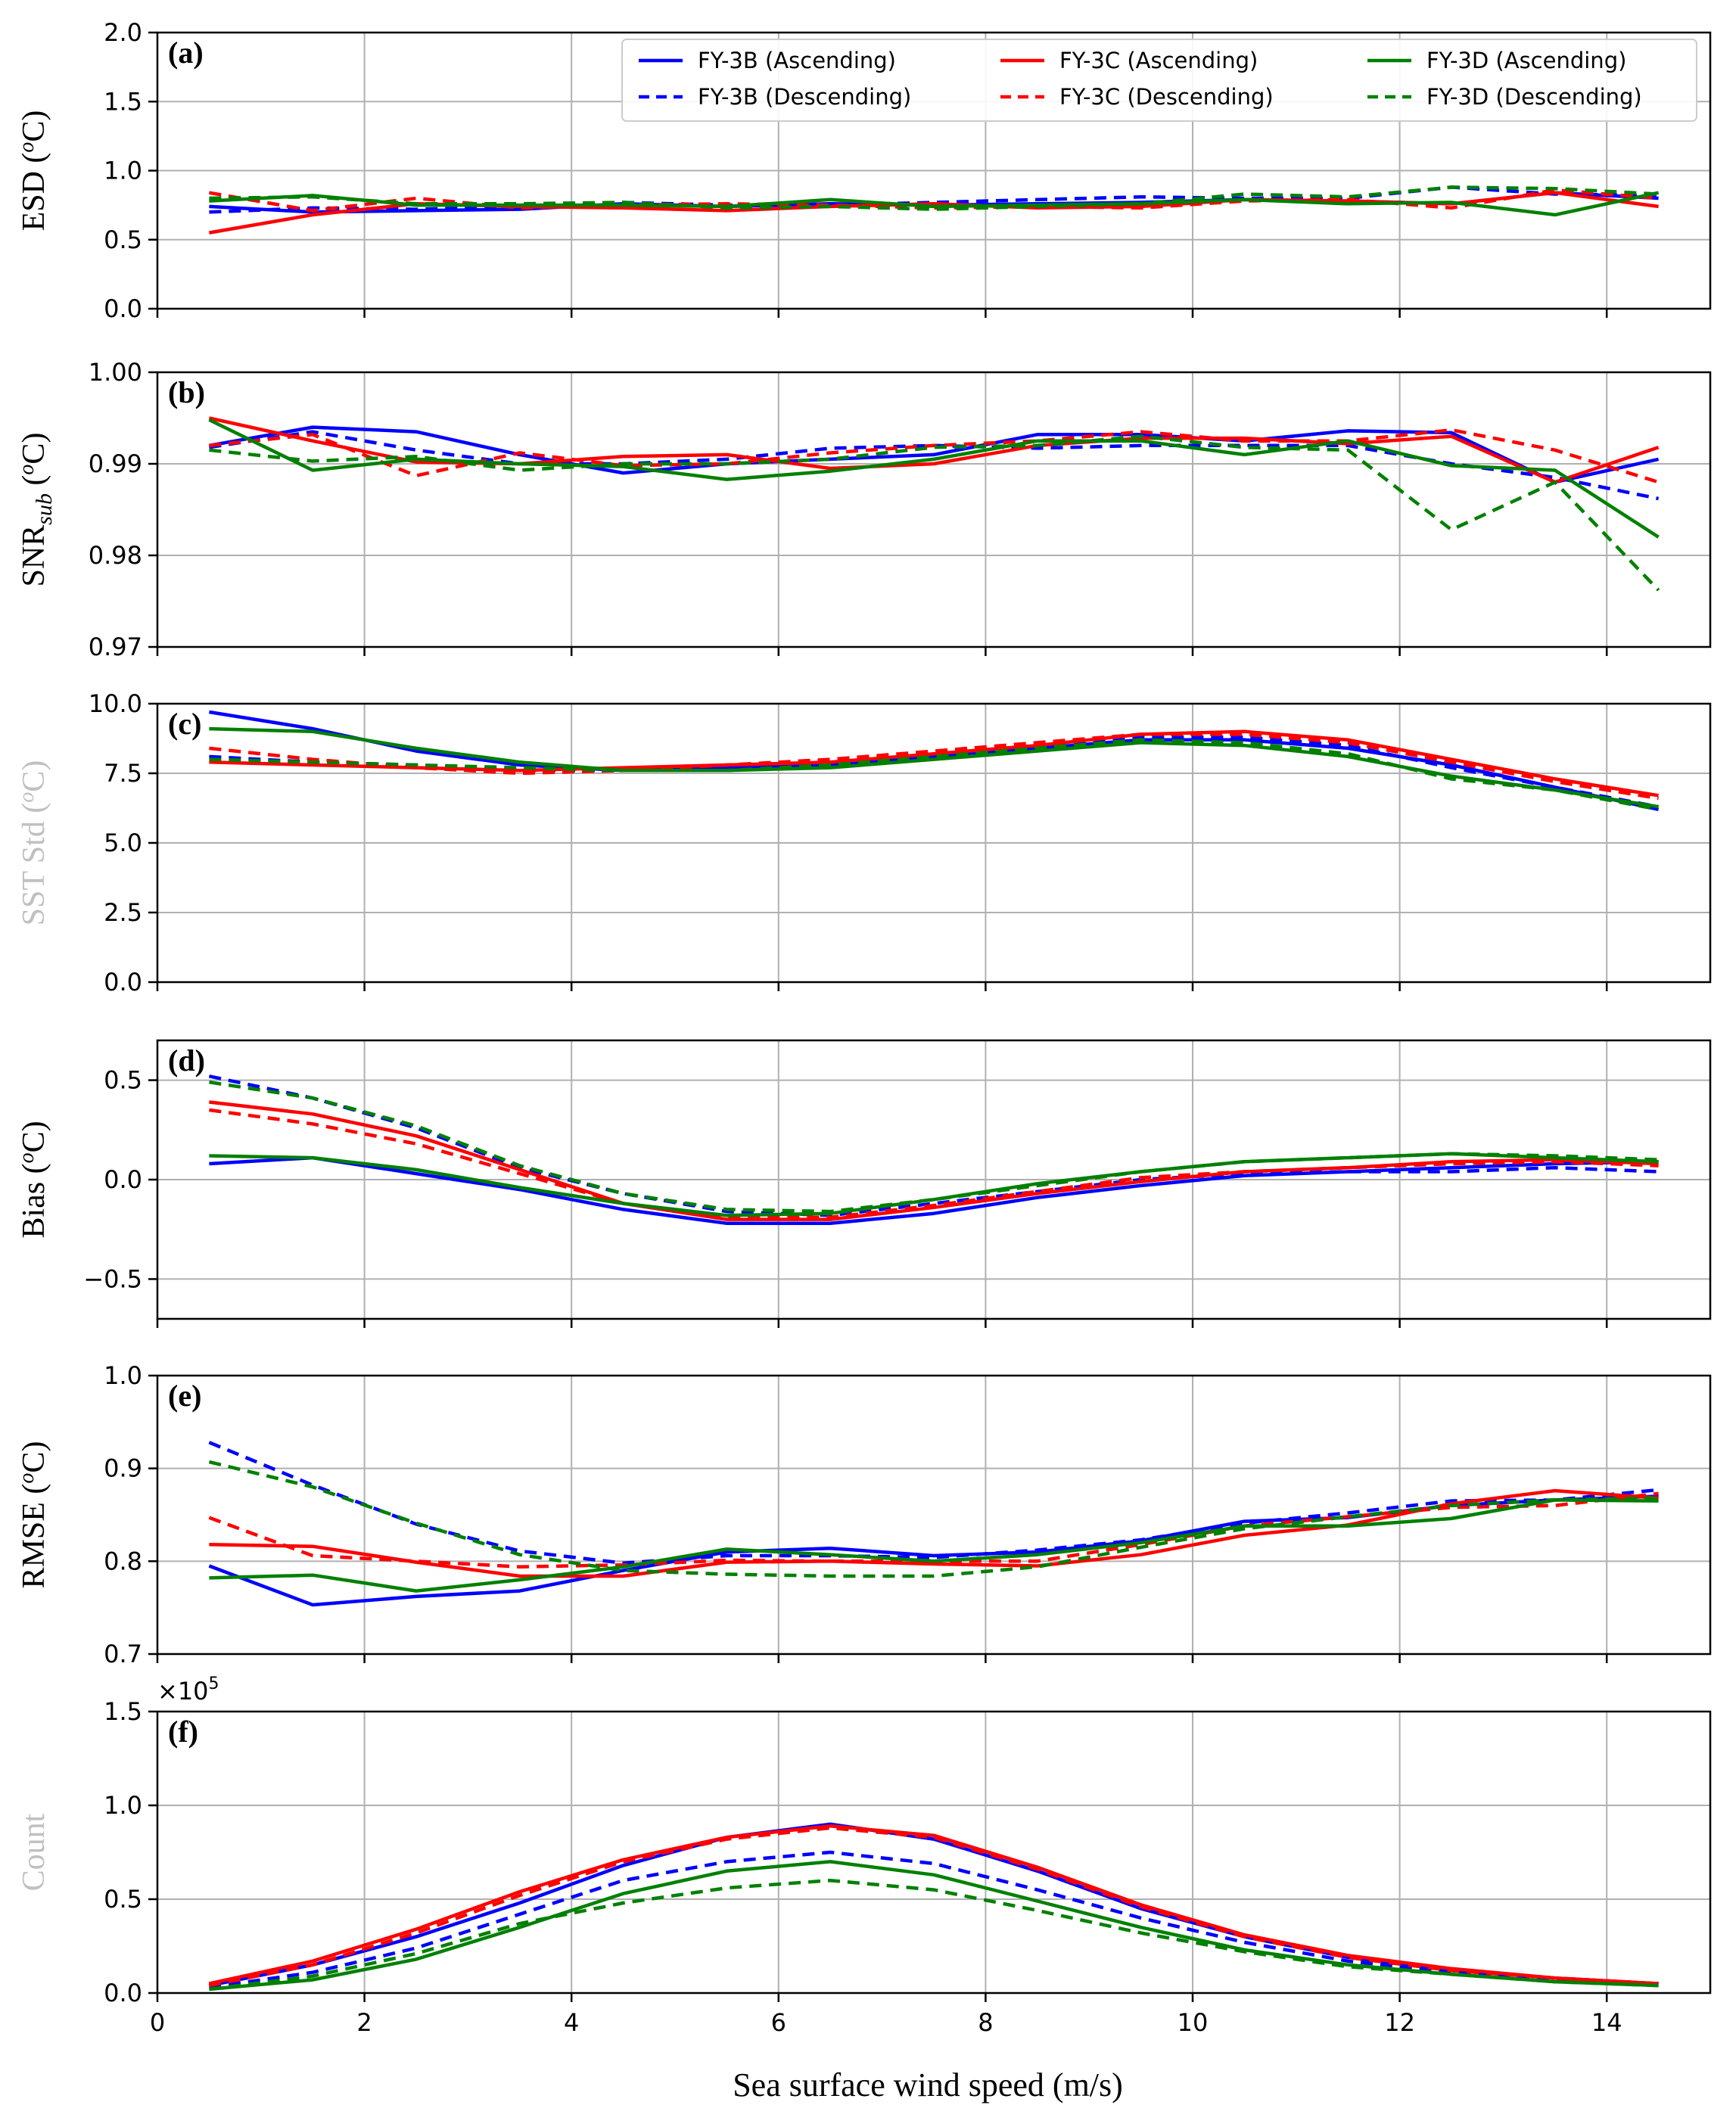 The width and height of the screenshot is (1736, 2105). I want to click on y-tick-label: 5.0, so click(123, 843).